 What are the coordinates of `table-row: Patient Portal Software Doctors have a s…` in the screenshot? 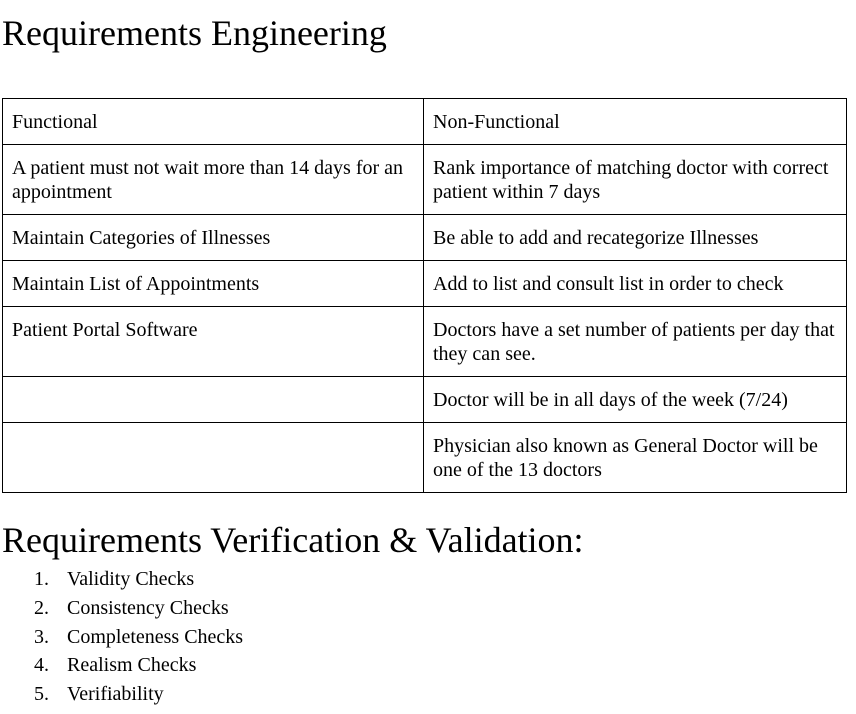 It's located at (424, 341).